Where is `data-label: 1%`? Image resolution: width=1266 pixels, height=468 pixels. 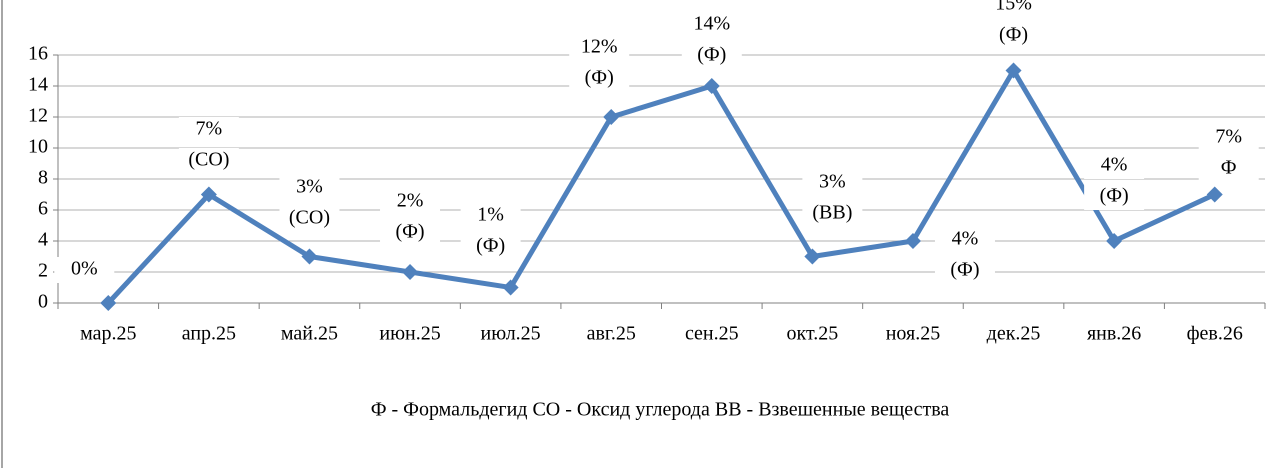
data-label: 1% is located at coordinates (490, 215).